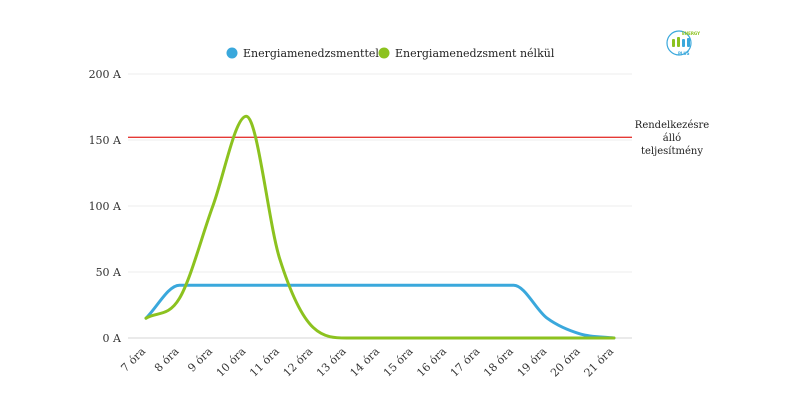 This screenshot has width=800, height=400. Describe the element at coordinates (672, 125) in the screenshot. I see `reference-line-label: Rendelkezésre` at that location.